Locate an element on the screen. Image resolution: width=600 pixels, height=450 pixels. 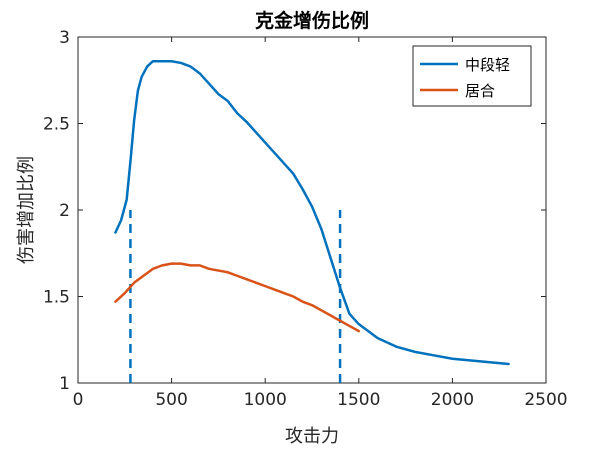
x-tick-label: 2500 is located at coordinates (545, 400).